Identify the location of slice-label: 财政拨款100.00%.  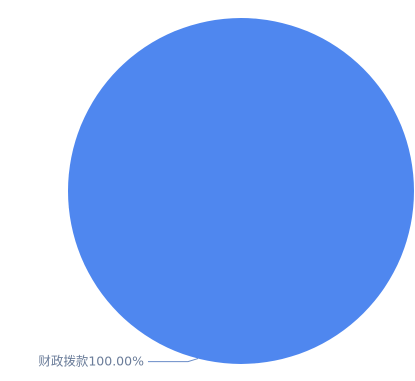
(91, 360).